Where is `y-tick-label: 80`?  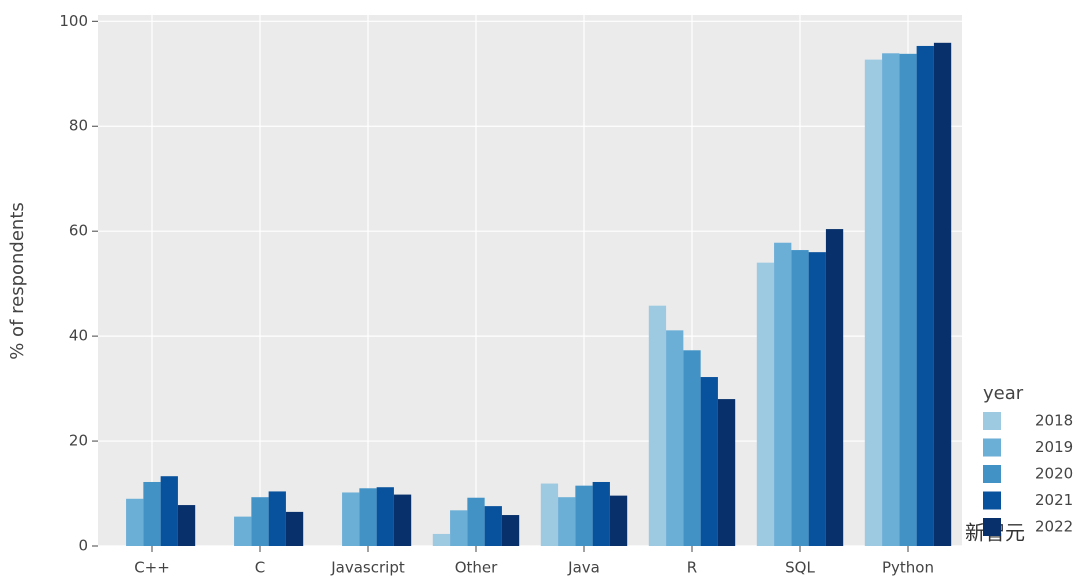
y-tick-label: 80 is located at coordinates (78, 126).